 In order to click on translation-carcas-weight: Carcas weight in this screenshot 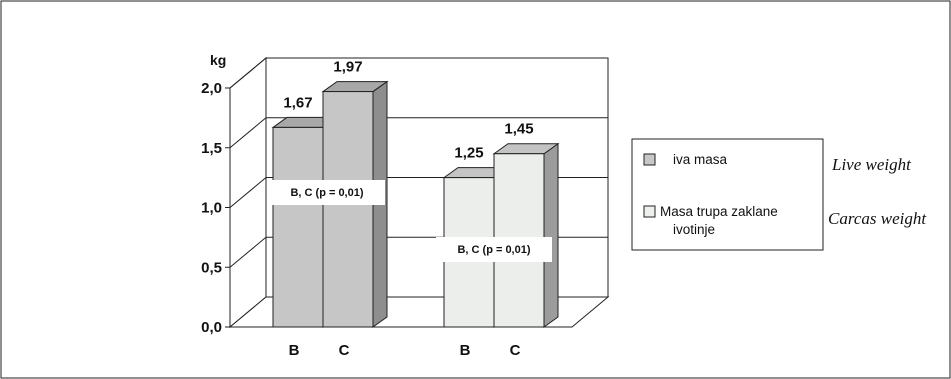, I will do `click(877, 218)`.